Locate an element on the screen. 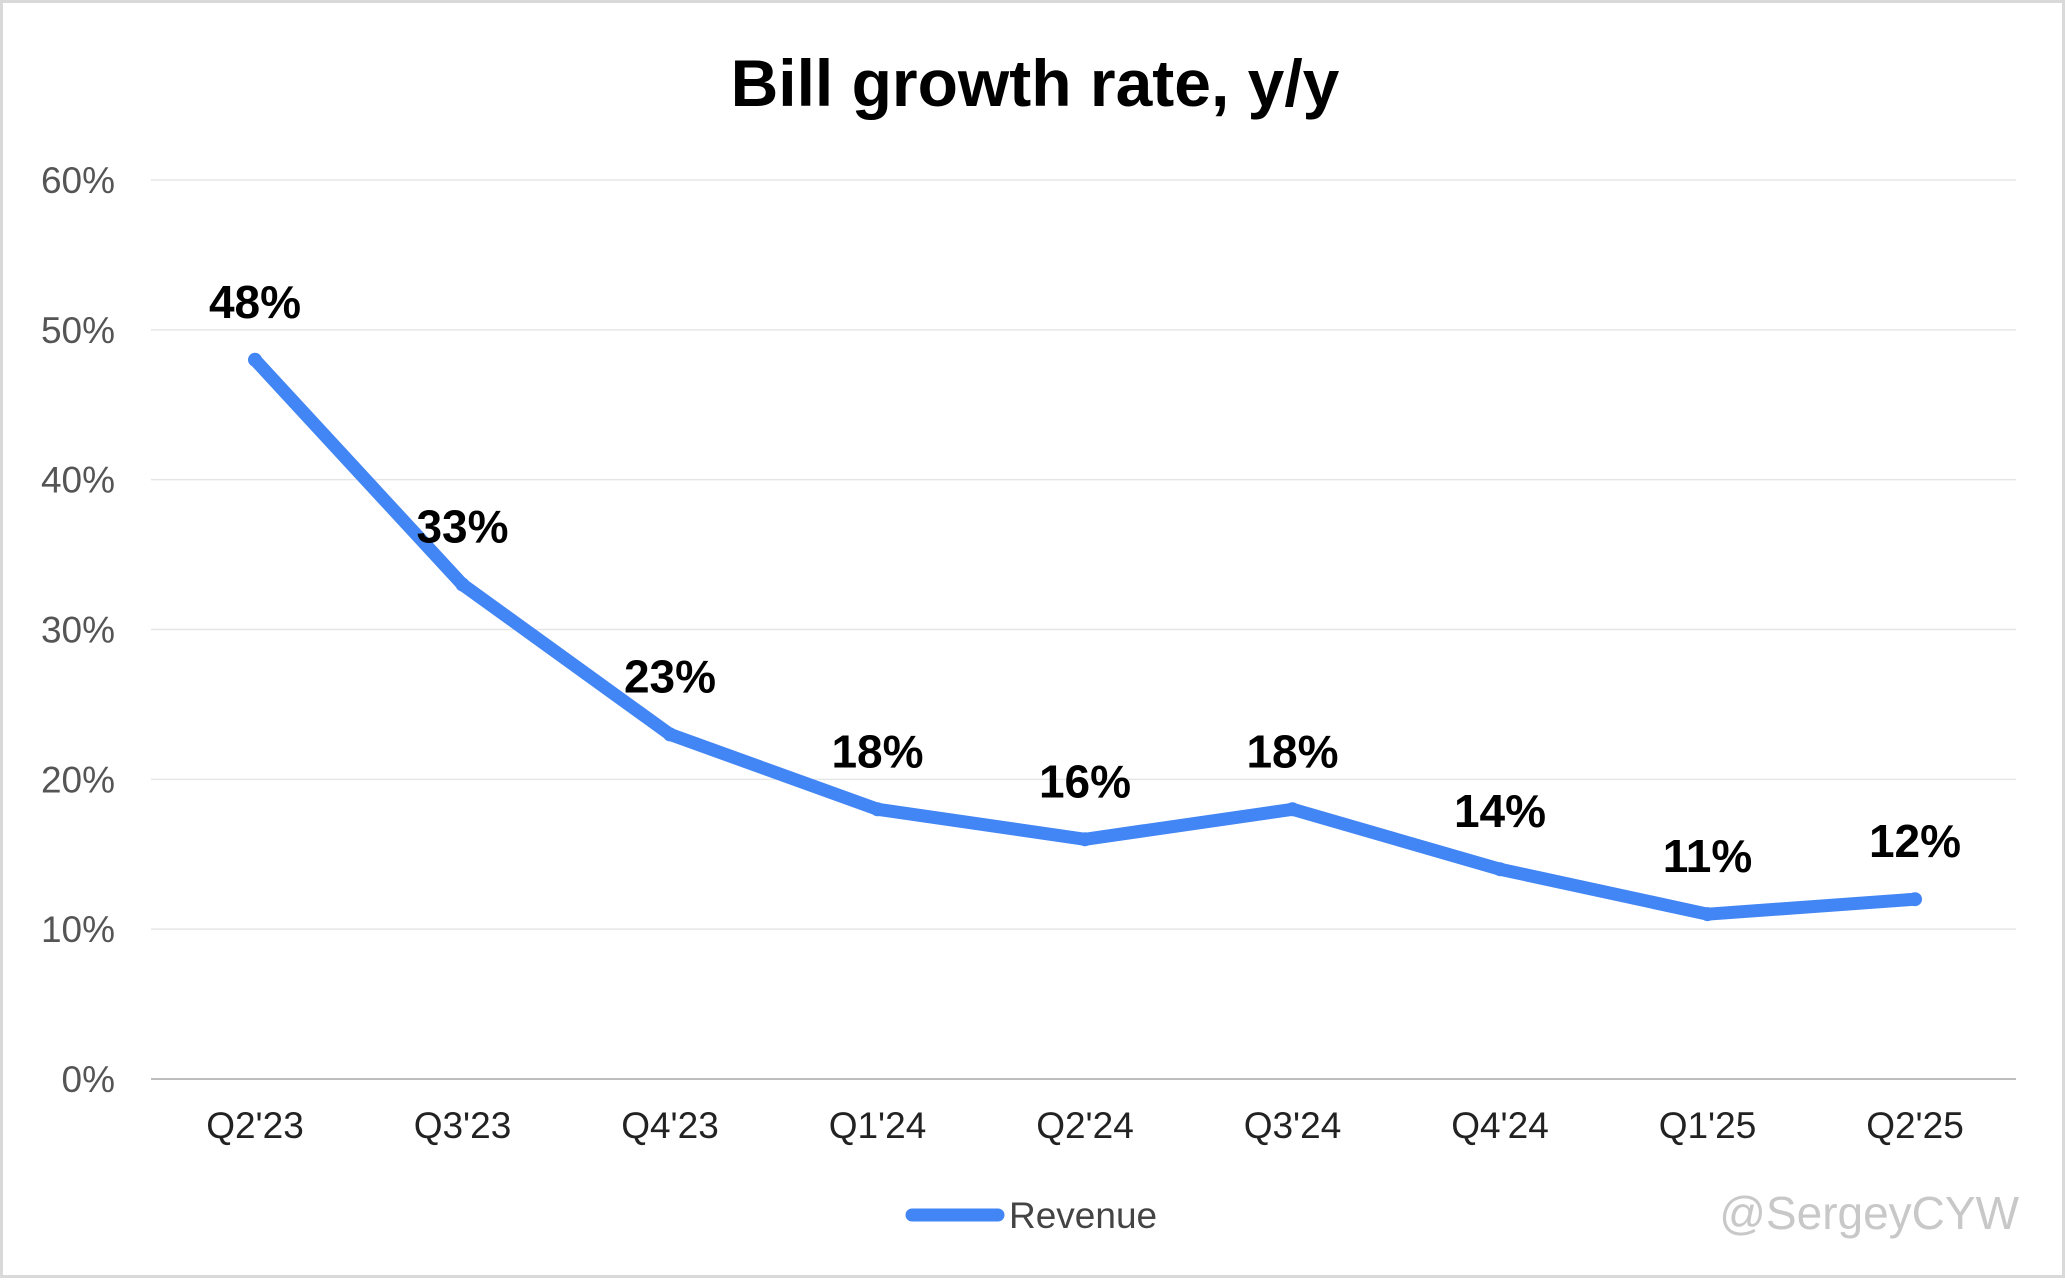 The width and height of the screenshot is (2065, 1281). y-axis-ticks: 0% 10% 20% 30% 40% 50% 60% is located at coordinates (78, 630).